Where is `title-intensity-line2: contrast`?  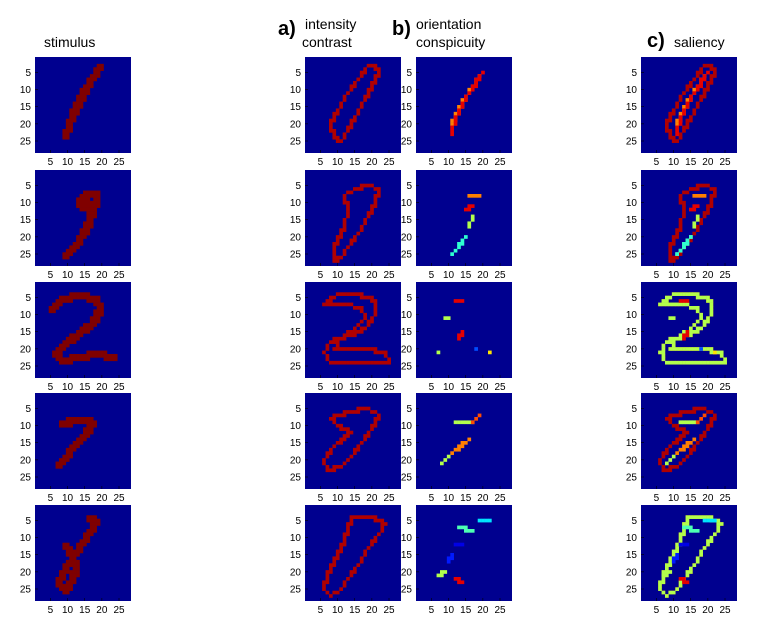 title-intensity-line2: contrast is located at coordinates (327, 42).